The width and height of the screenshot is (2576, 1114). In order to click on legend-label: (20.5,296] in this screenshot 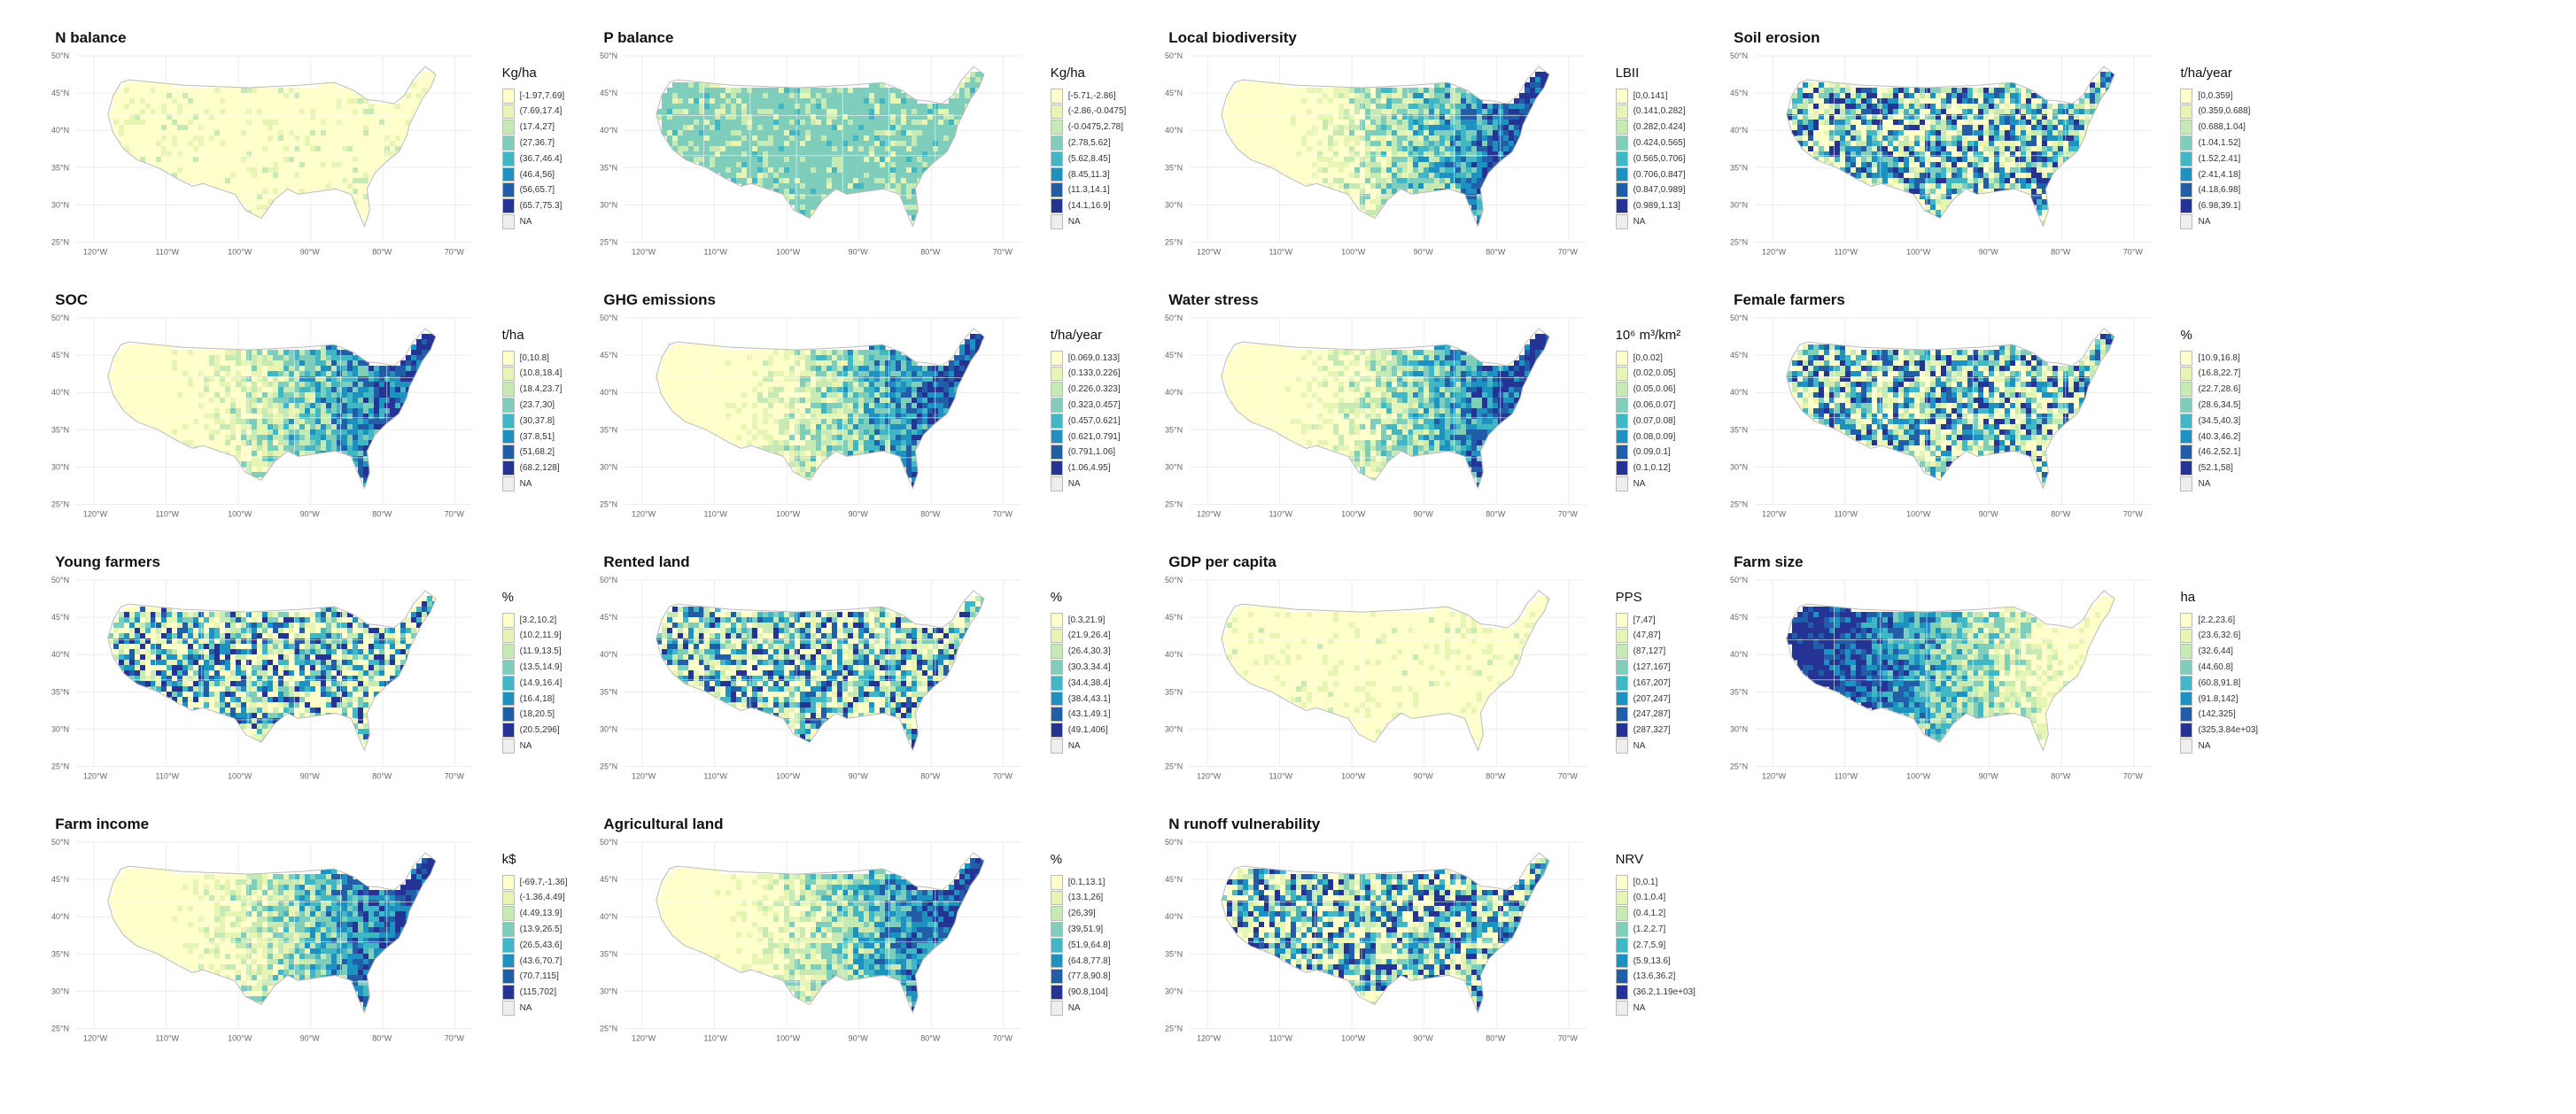, I will do `click(539, 730)`.